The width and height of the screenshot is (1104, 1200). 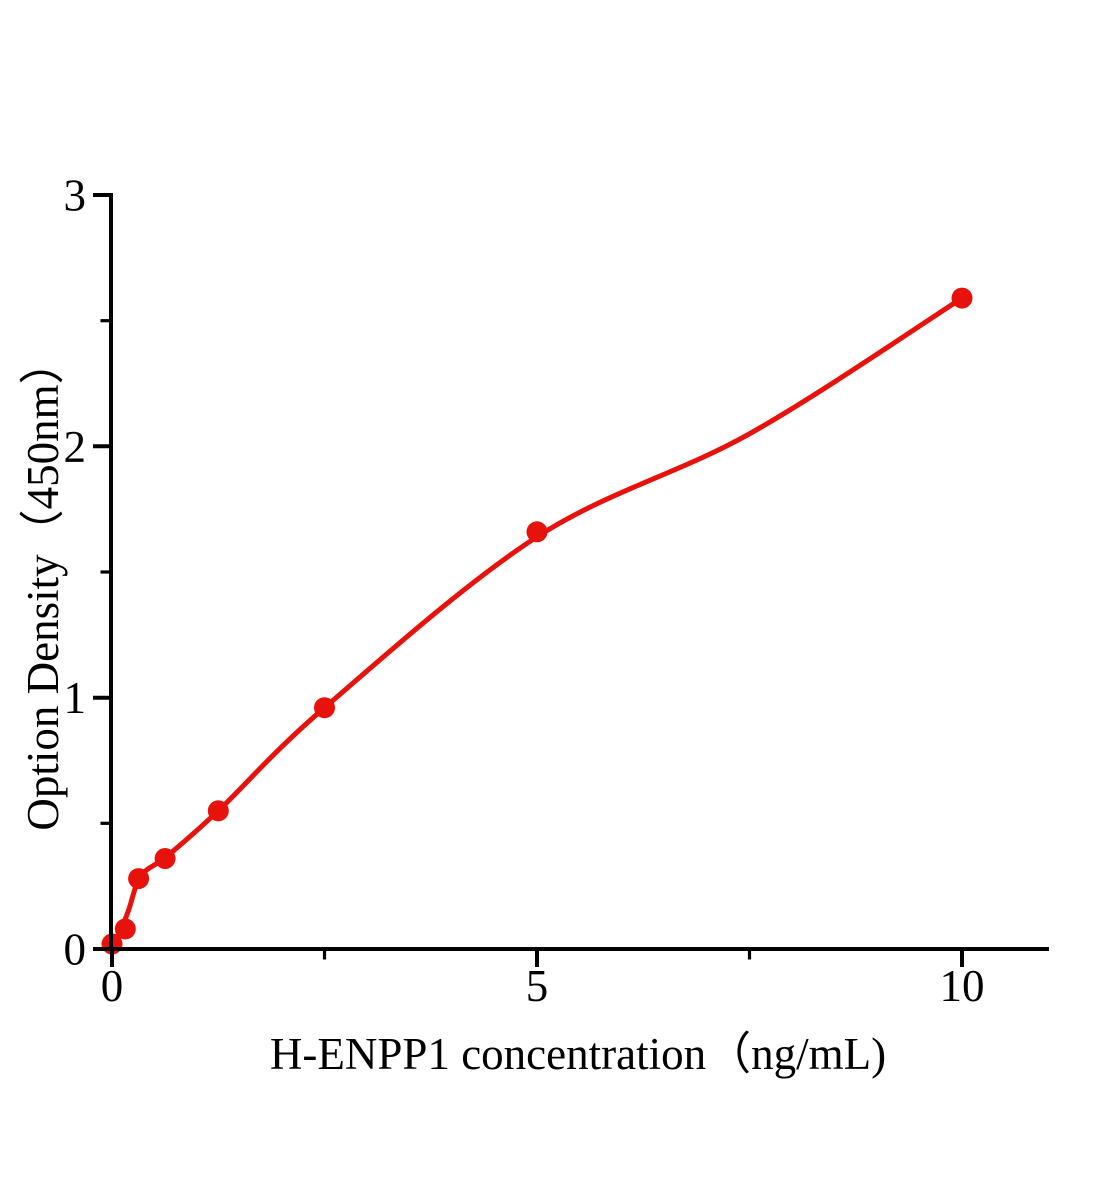 What do you see at coordinates (962, 986) in the screenshot?
I see `x-tick-label: 10` at bounding box center [962, 986].